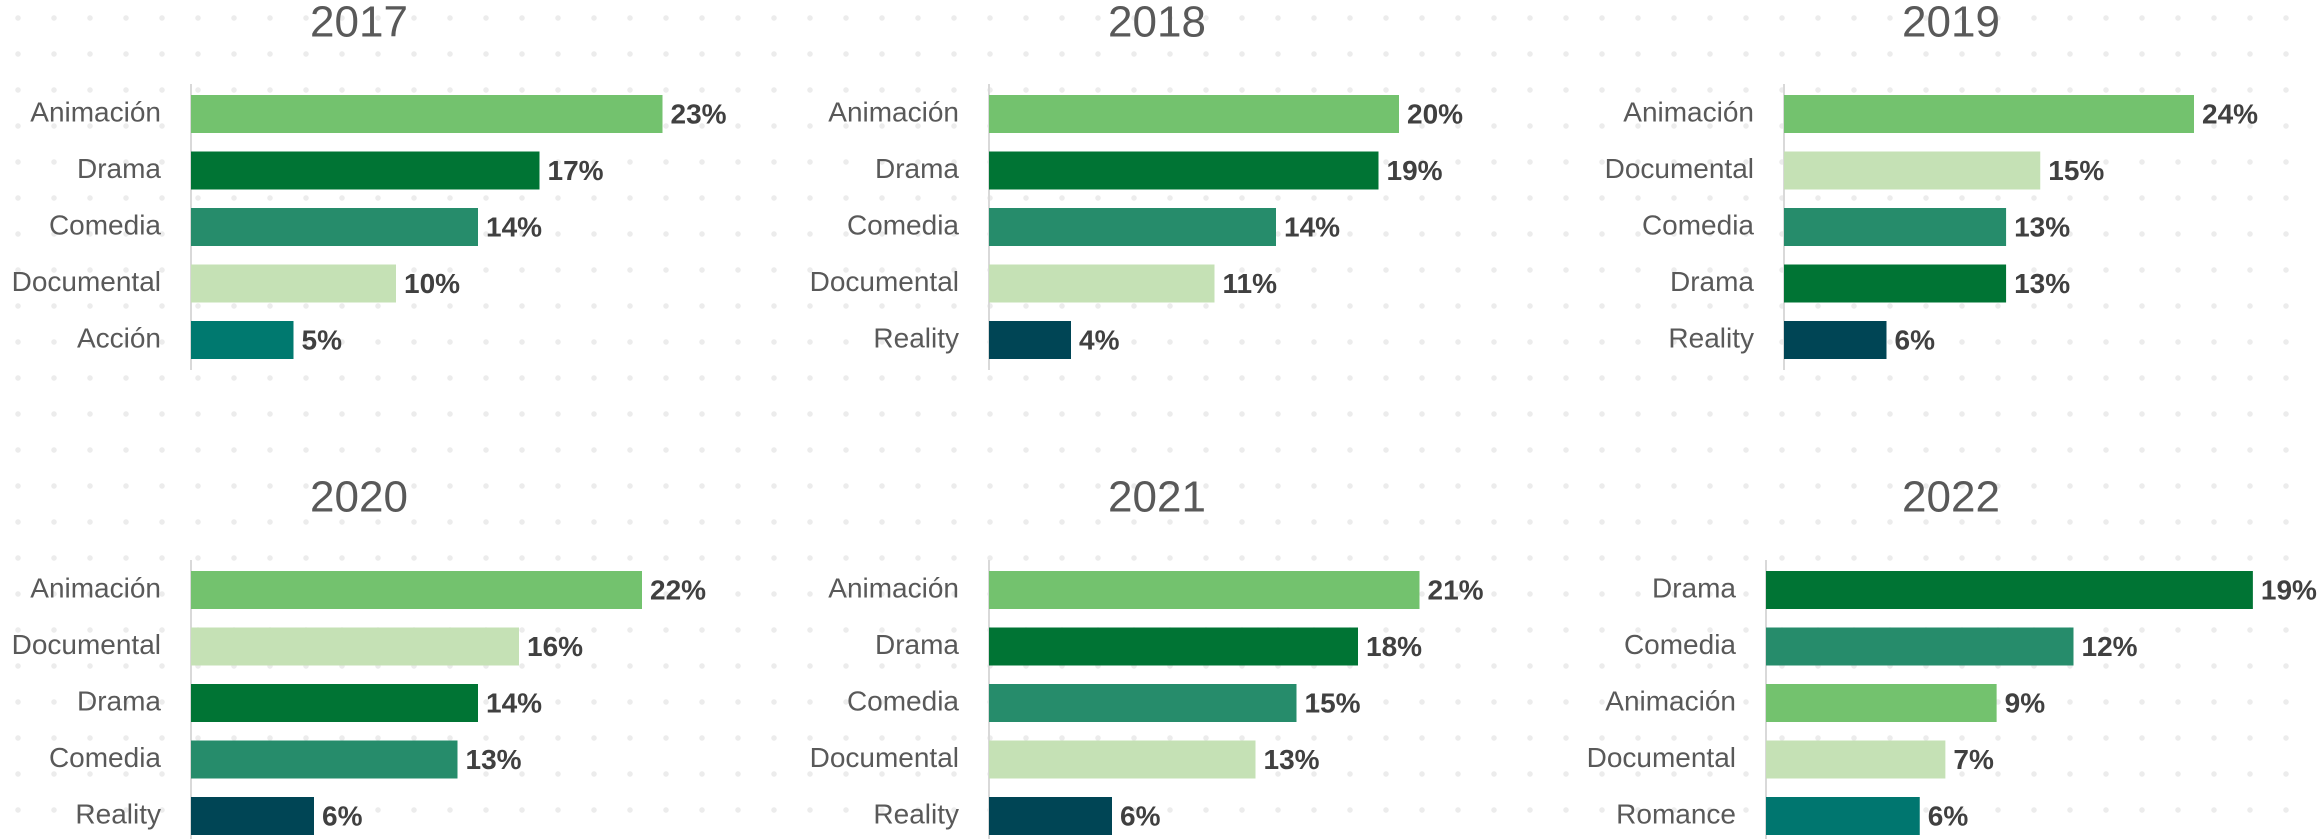  I want to click on value-label: 9%, so click(2025, 702).